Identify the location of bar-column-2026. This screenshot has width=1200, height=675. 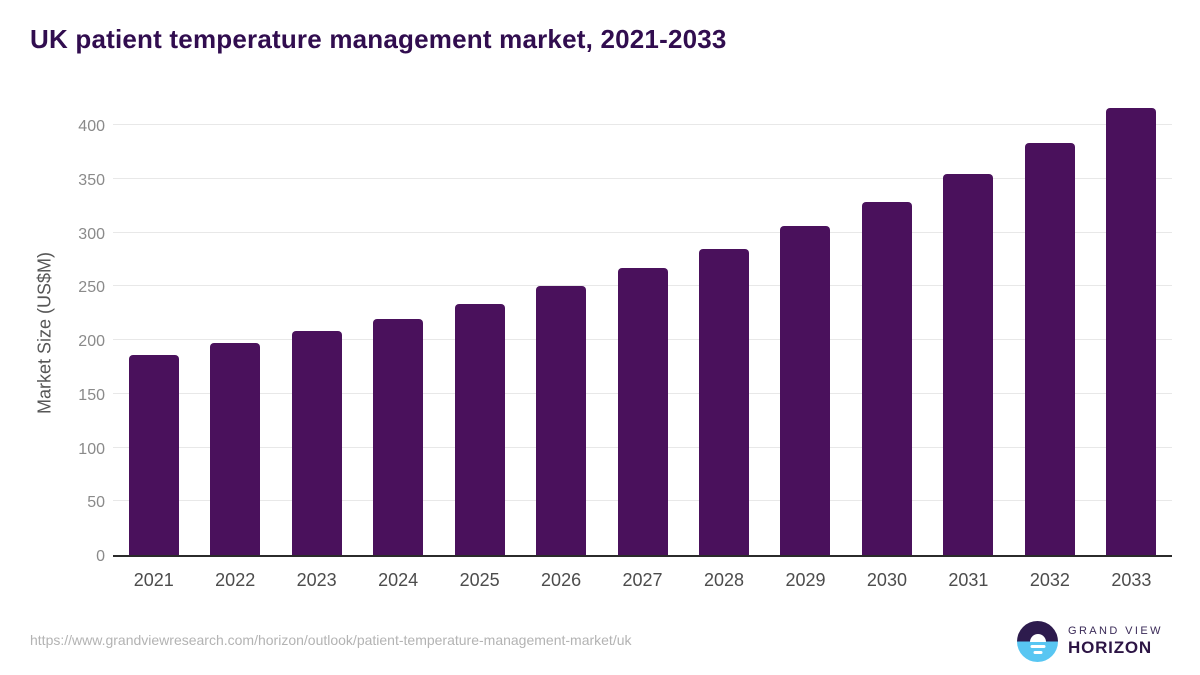
(560, 332).